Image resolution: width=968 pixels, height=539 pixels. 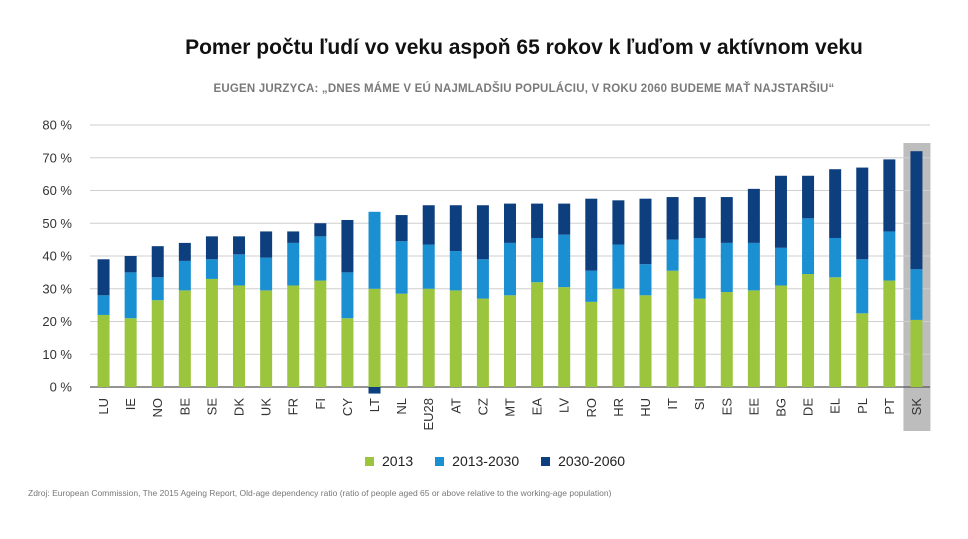 I want to click on legend-item-2013: 2013, so click(x=389, y=461).